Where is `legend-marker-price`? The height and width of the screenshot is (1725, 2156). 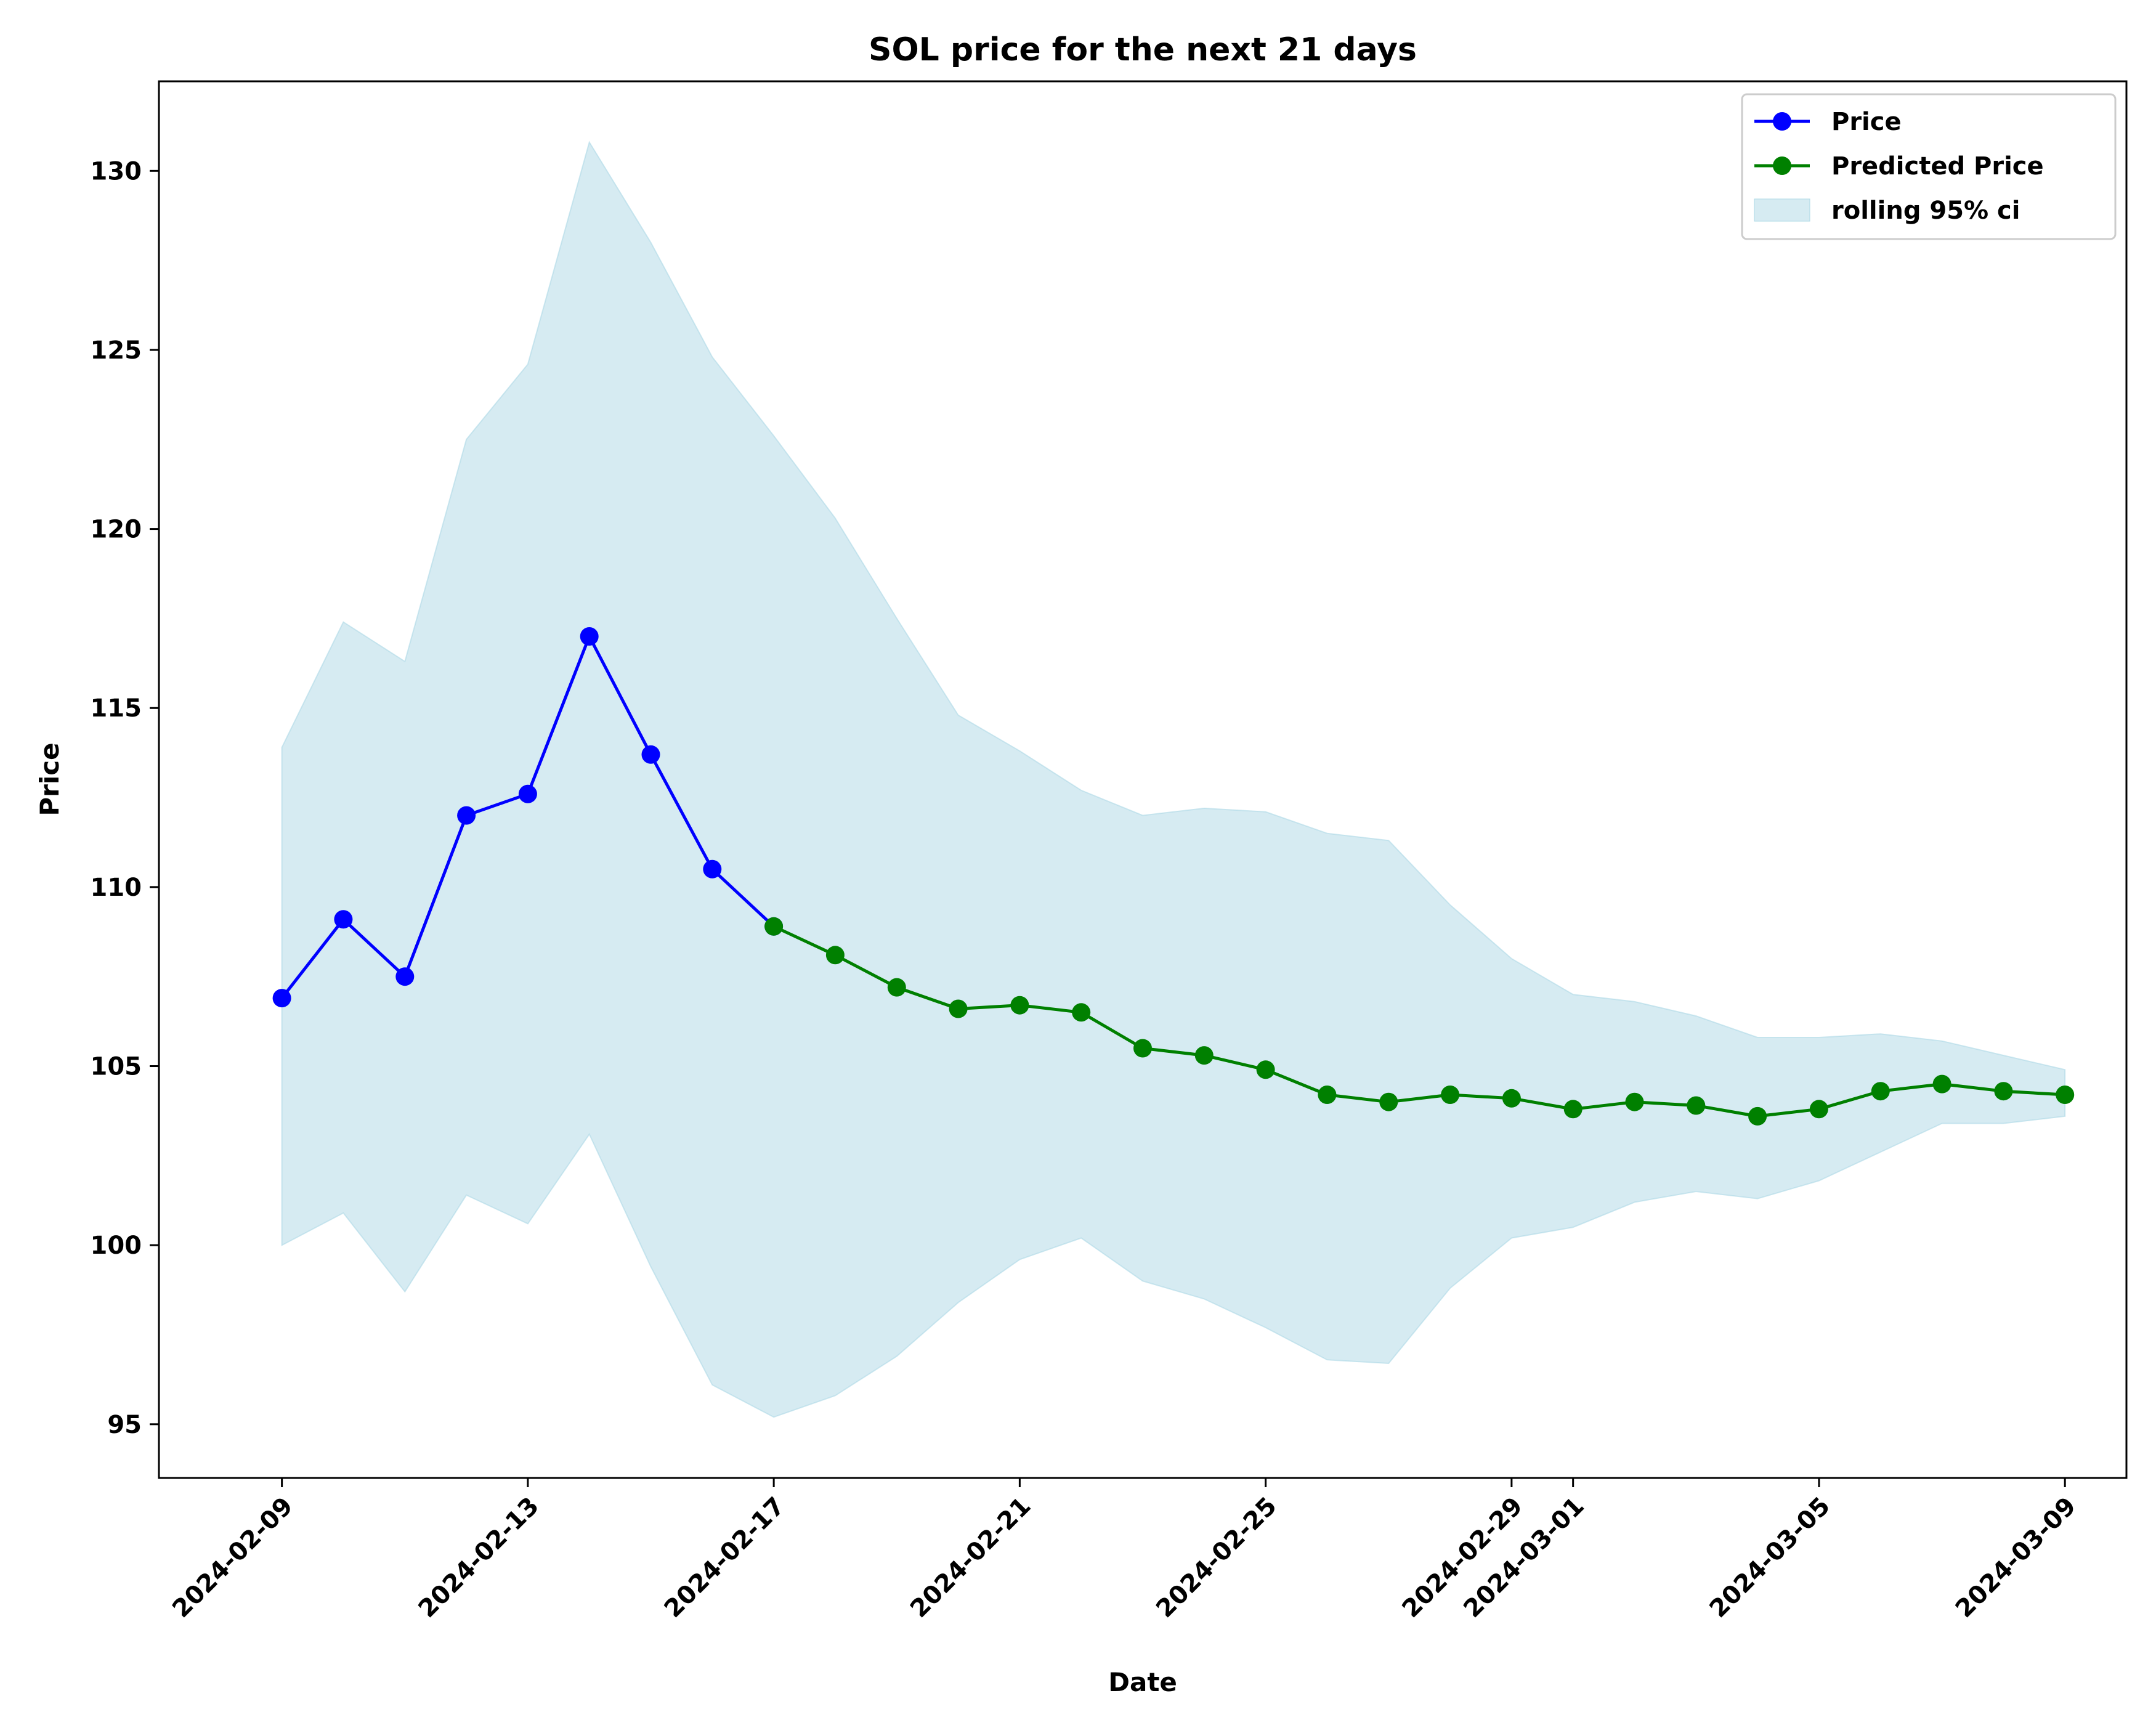
legend-marker-price is located at coordinates (1782, 122).